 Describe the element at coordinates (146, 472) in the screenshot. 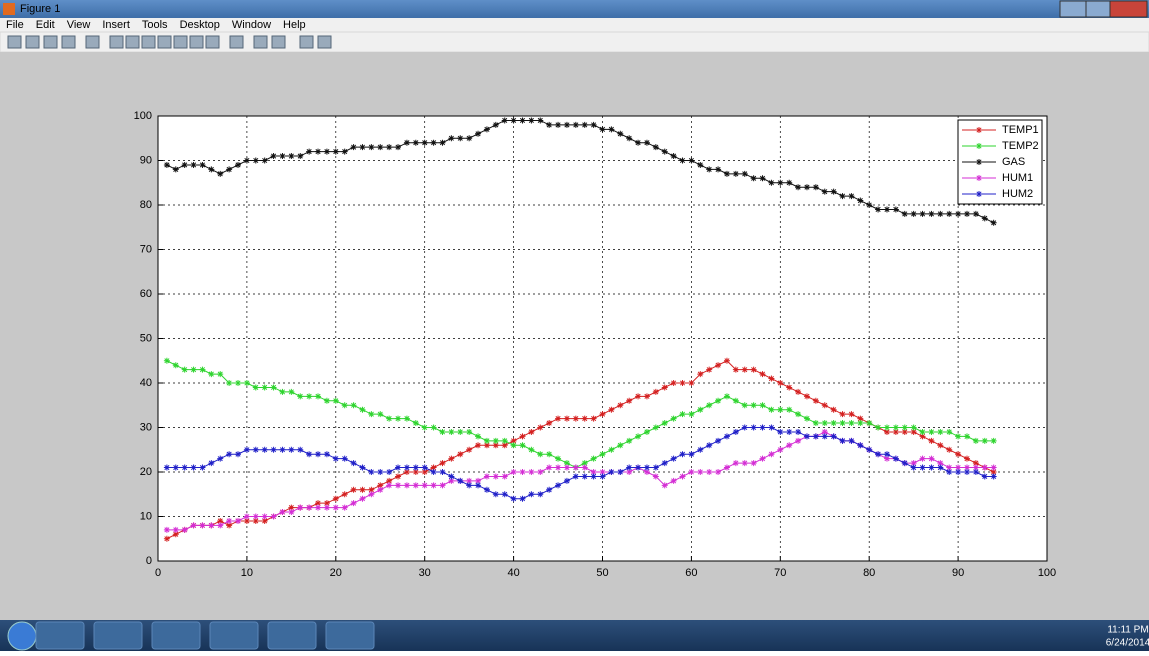

I see `y-tick-label: 20` at that location.